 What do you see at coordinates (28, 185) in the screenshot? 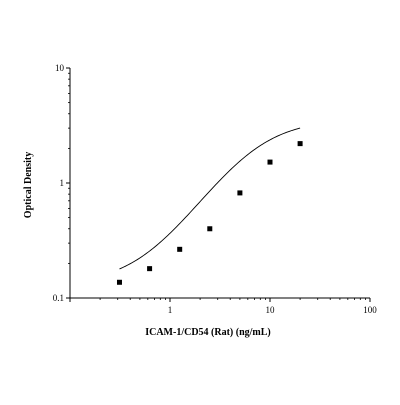
I see `y-axis-label: Optical Density` at bounding box center [28, 185].